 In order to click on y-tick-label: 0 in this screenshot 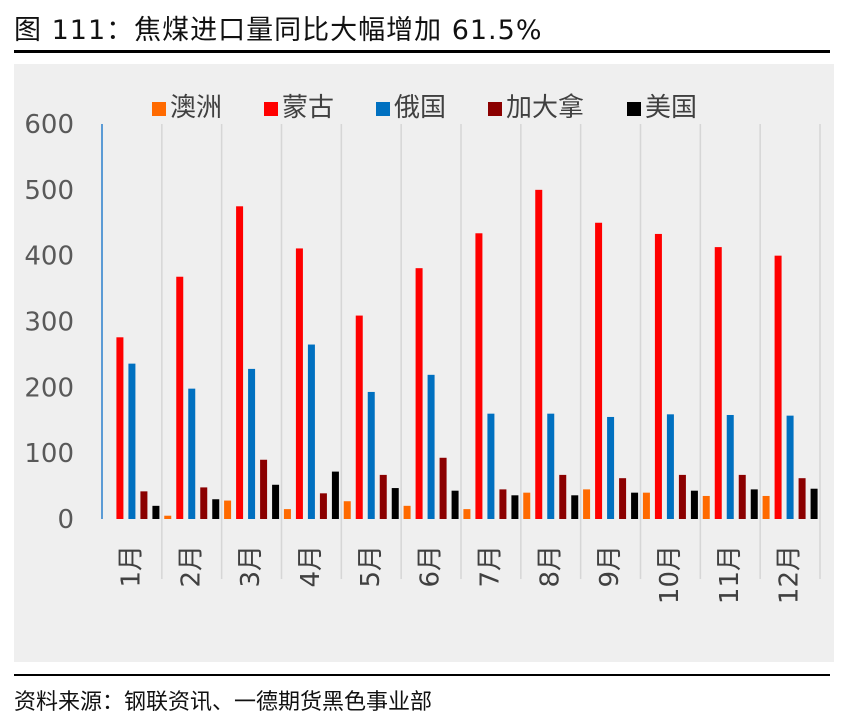, I will do `click(65, 520)`.